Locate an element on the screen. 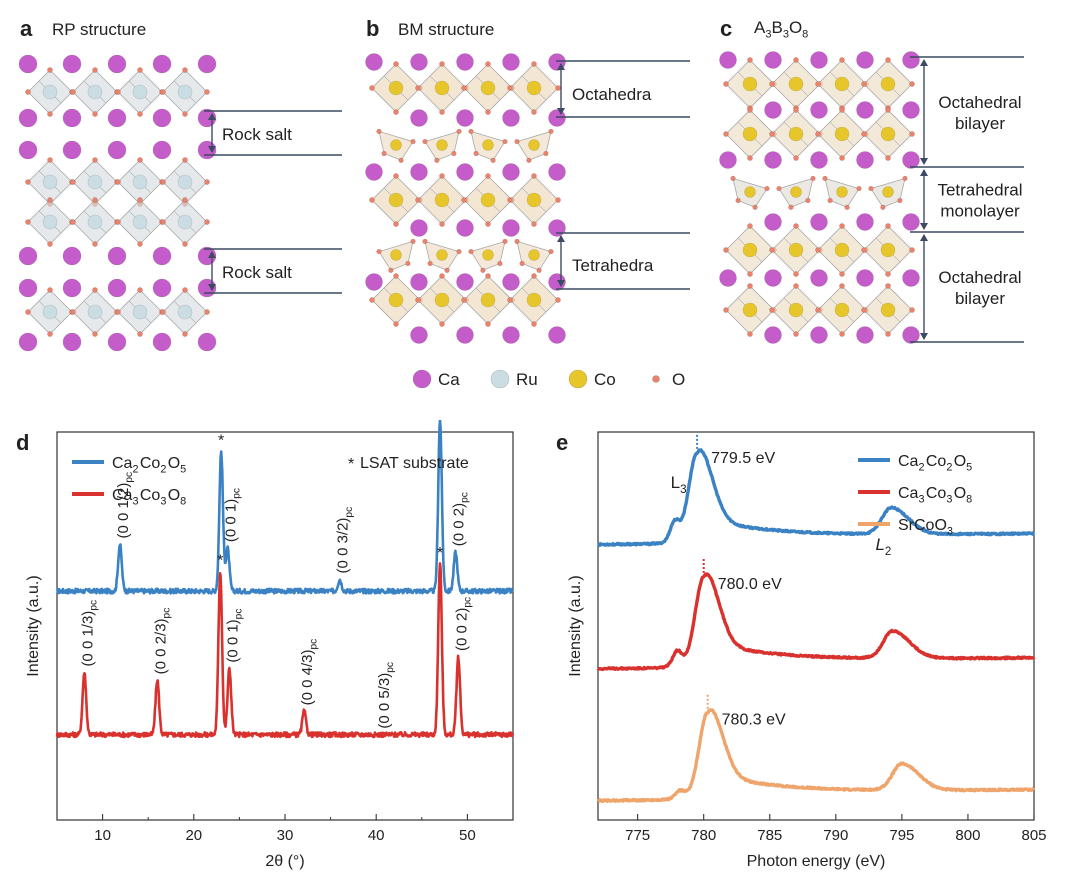 The height and width of the screenshot is (892, 1080). series-line-srcoo3 is located at coordinates (816, 755).